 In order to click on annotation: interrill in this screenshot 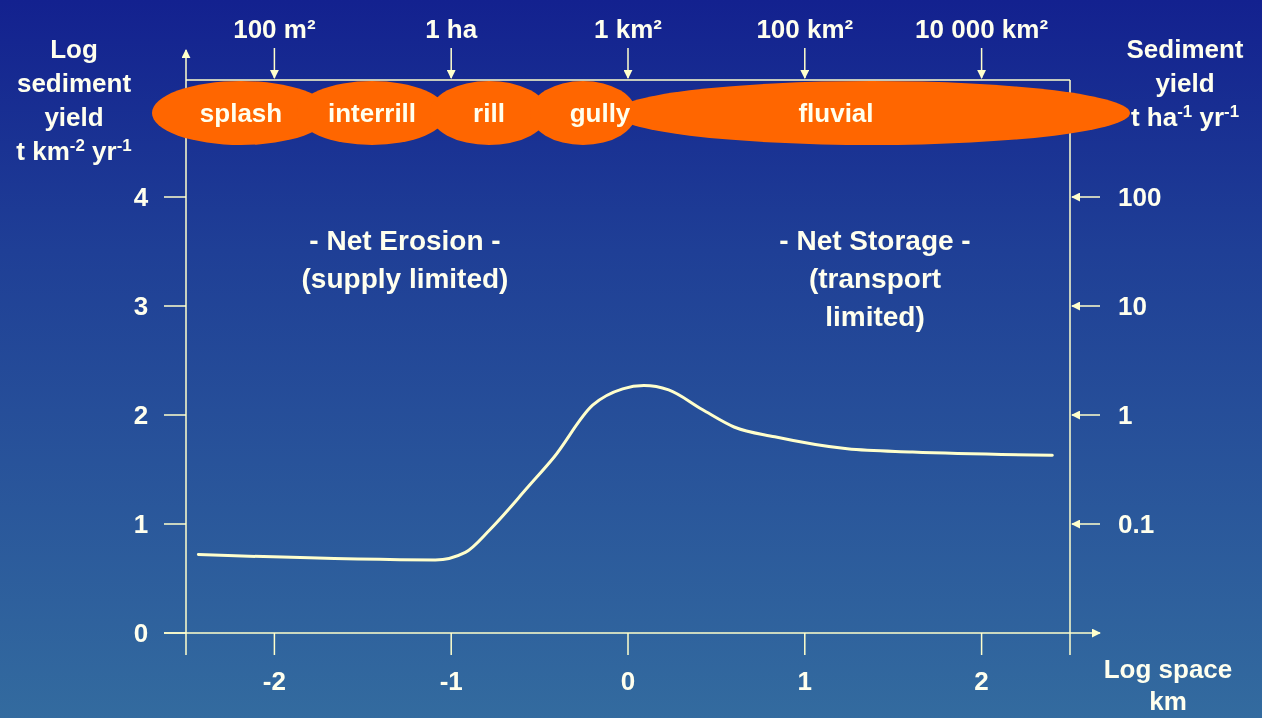, I will do `click(372, 113)`.